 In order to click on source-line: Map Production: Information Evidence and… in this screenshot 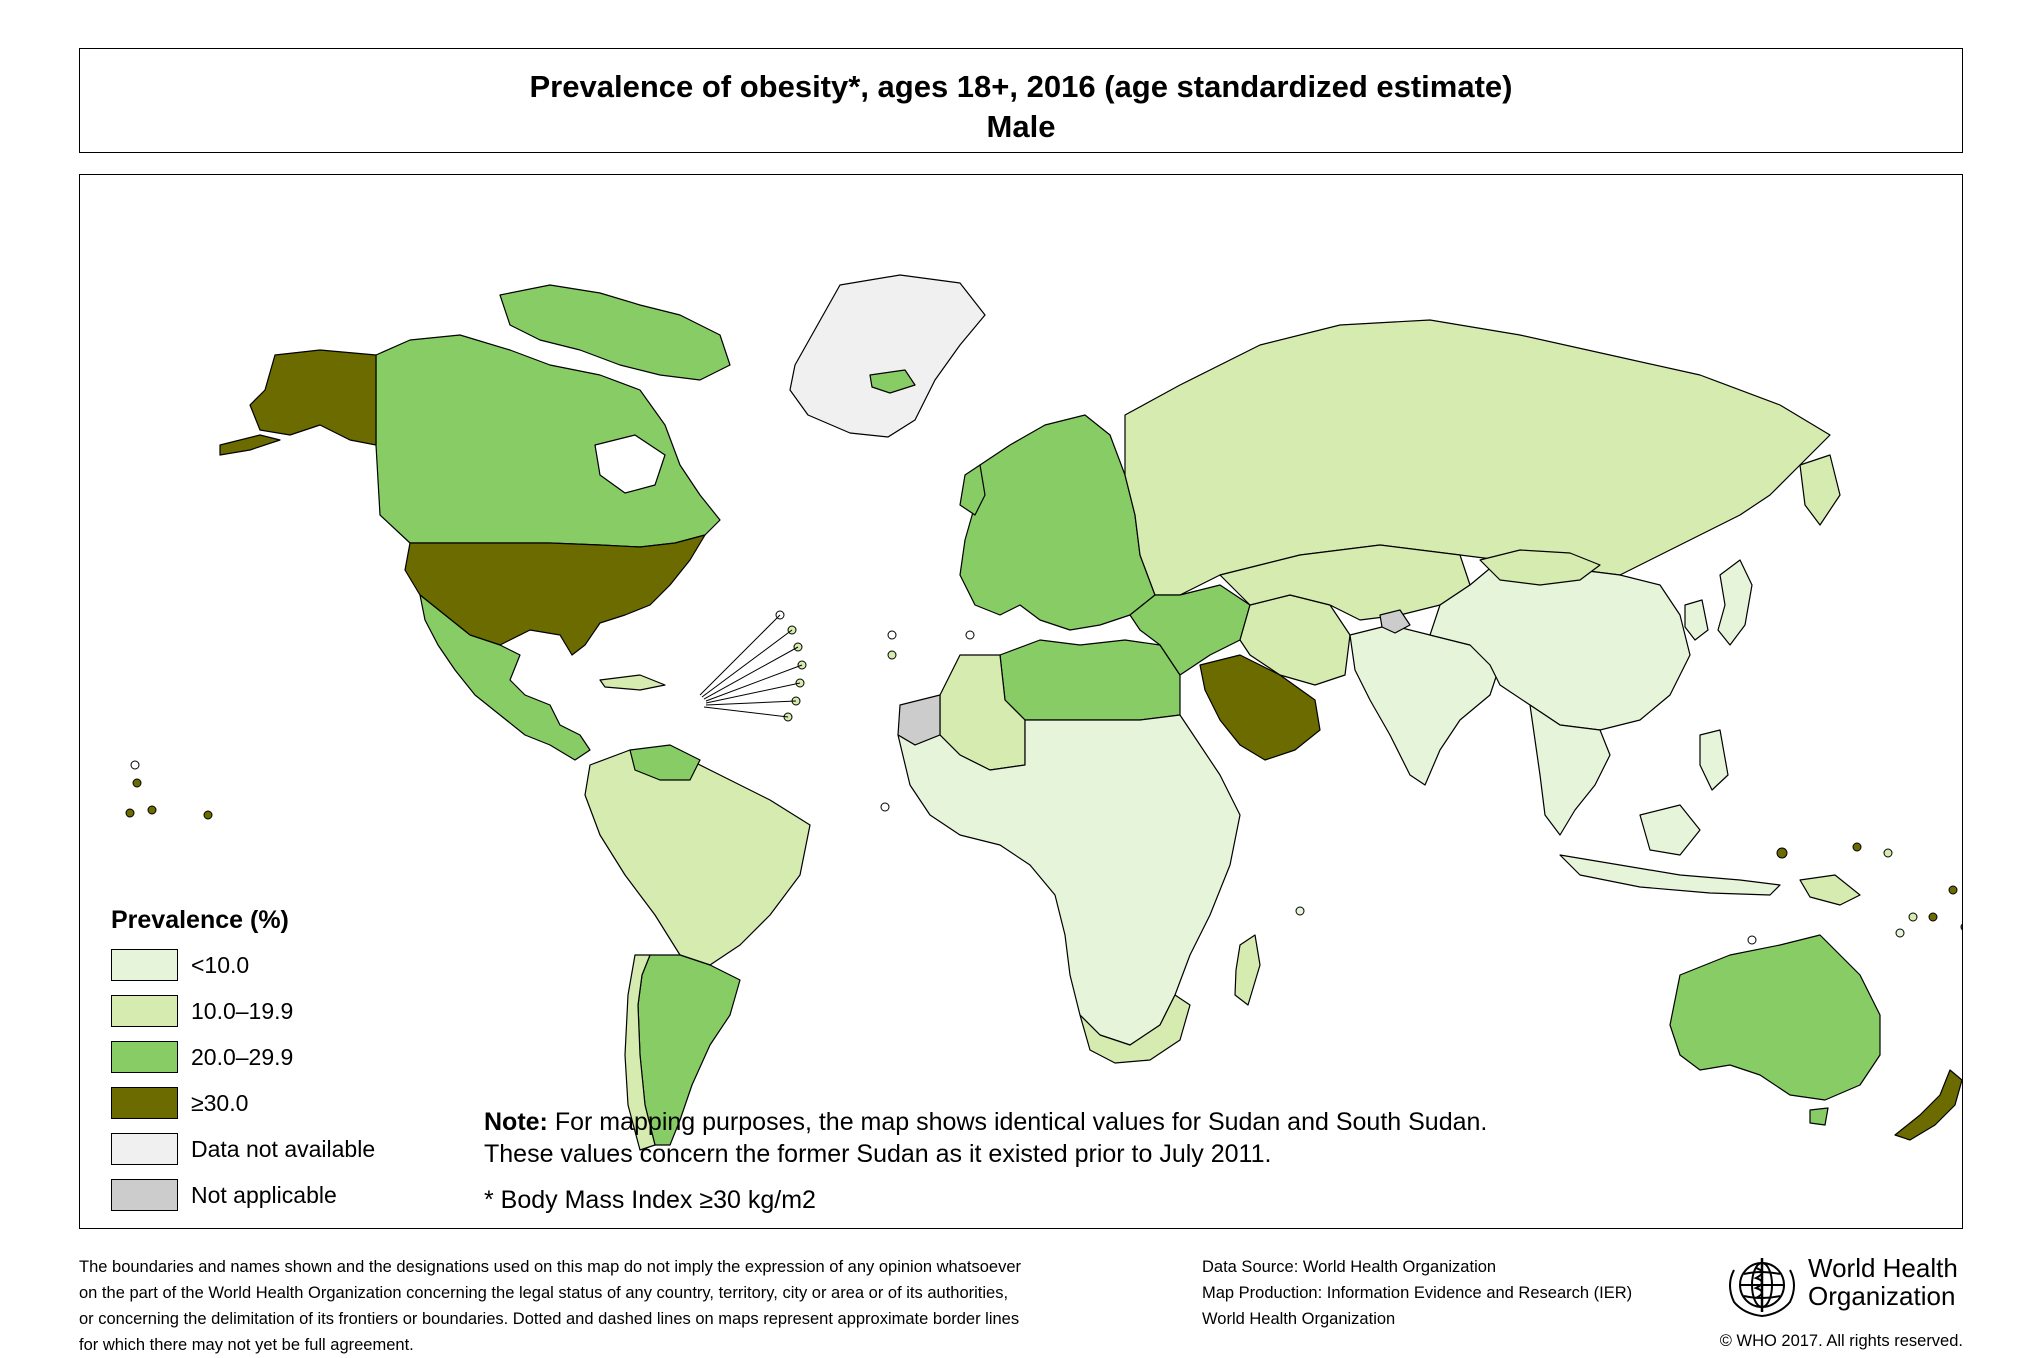, I will do `click(1417, 1293)`.